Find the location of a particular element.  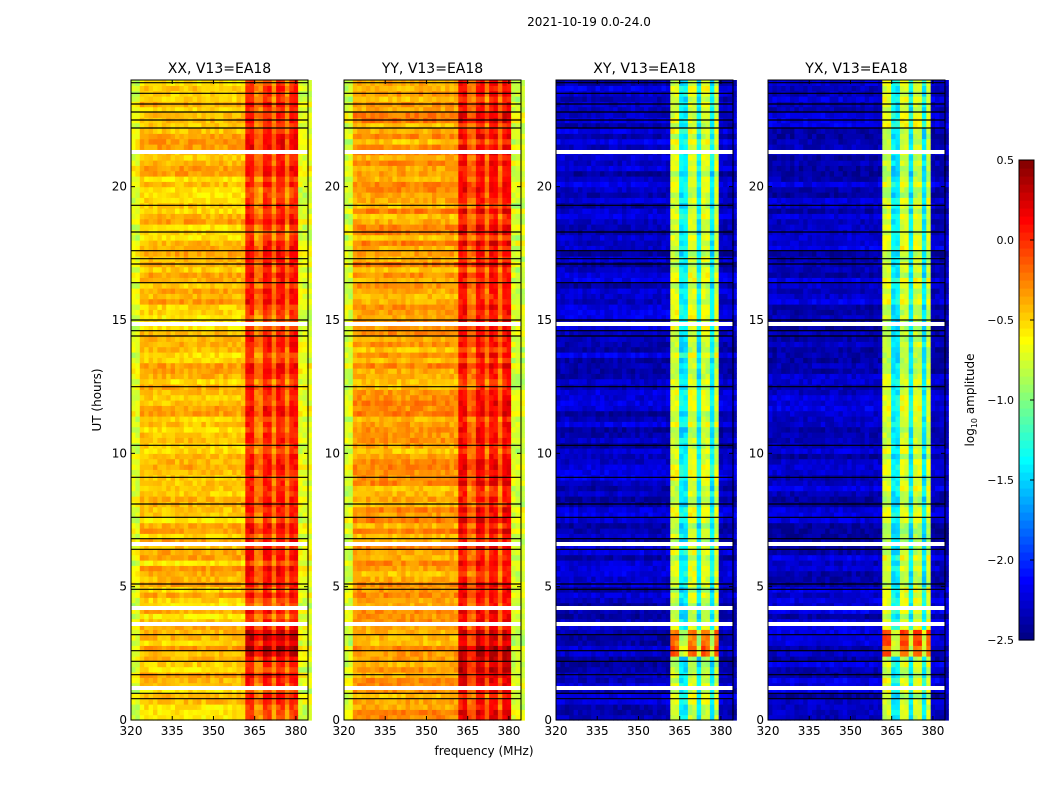

y-tick-label: 20 is located at coordinates (119, 187).